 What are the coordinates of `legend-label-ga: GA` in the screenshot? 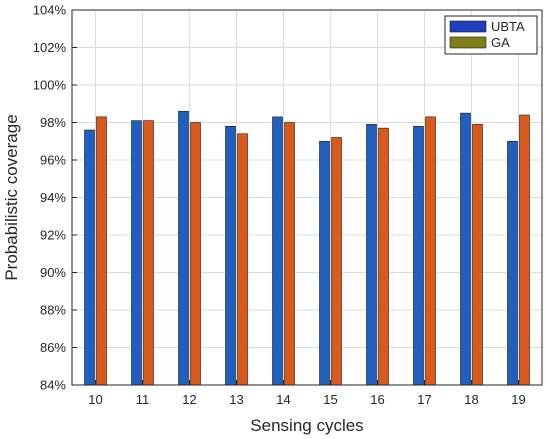 It's located at (500, 42).